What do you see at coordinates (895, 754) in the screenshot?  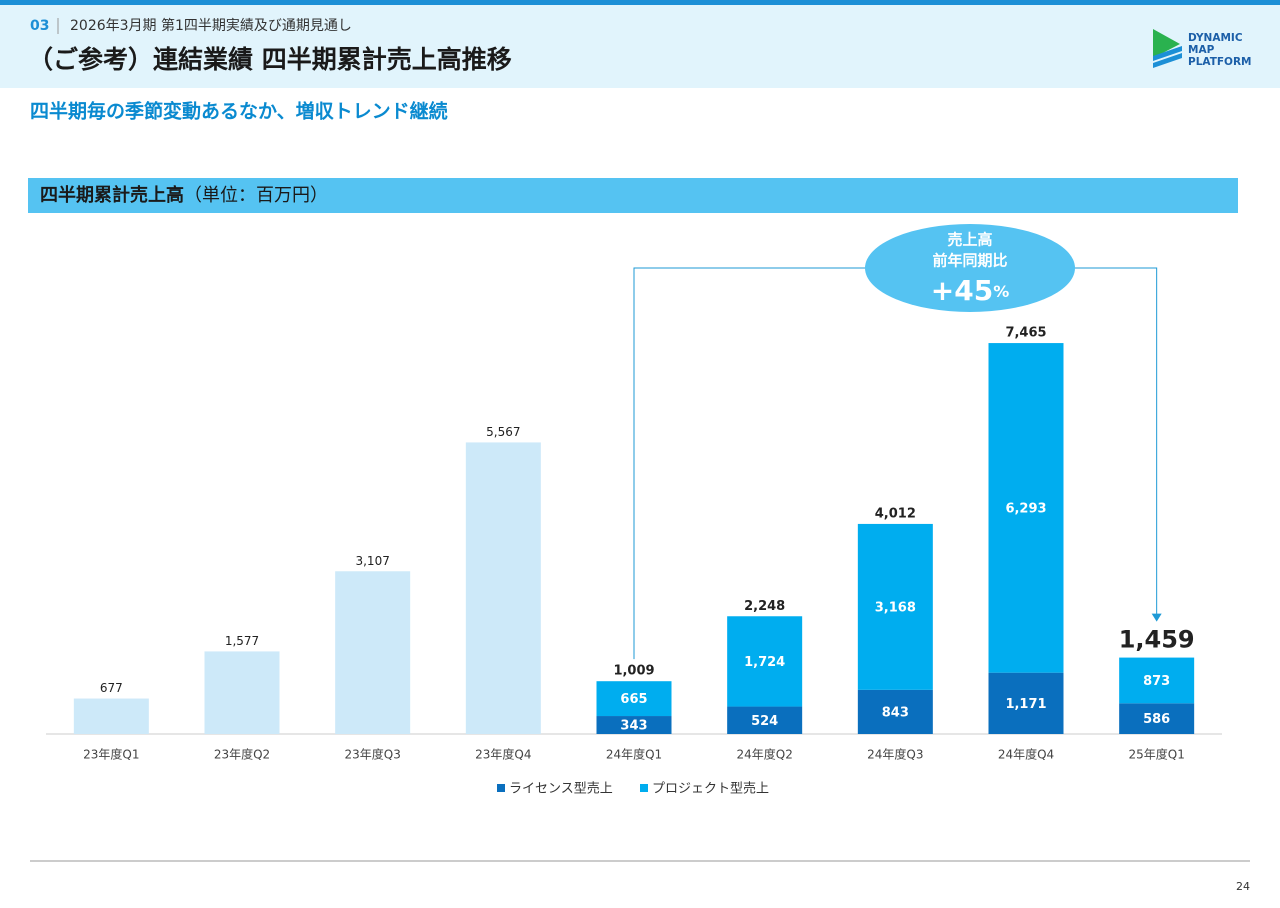 I see `x-tick-label: 24年度Q3` at bounding box center [895, 754].